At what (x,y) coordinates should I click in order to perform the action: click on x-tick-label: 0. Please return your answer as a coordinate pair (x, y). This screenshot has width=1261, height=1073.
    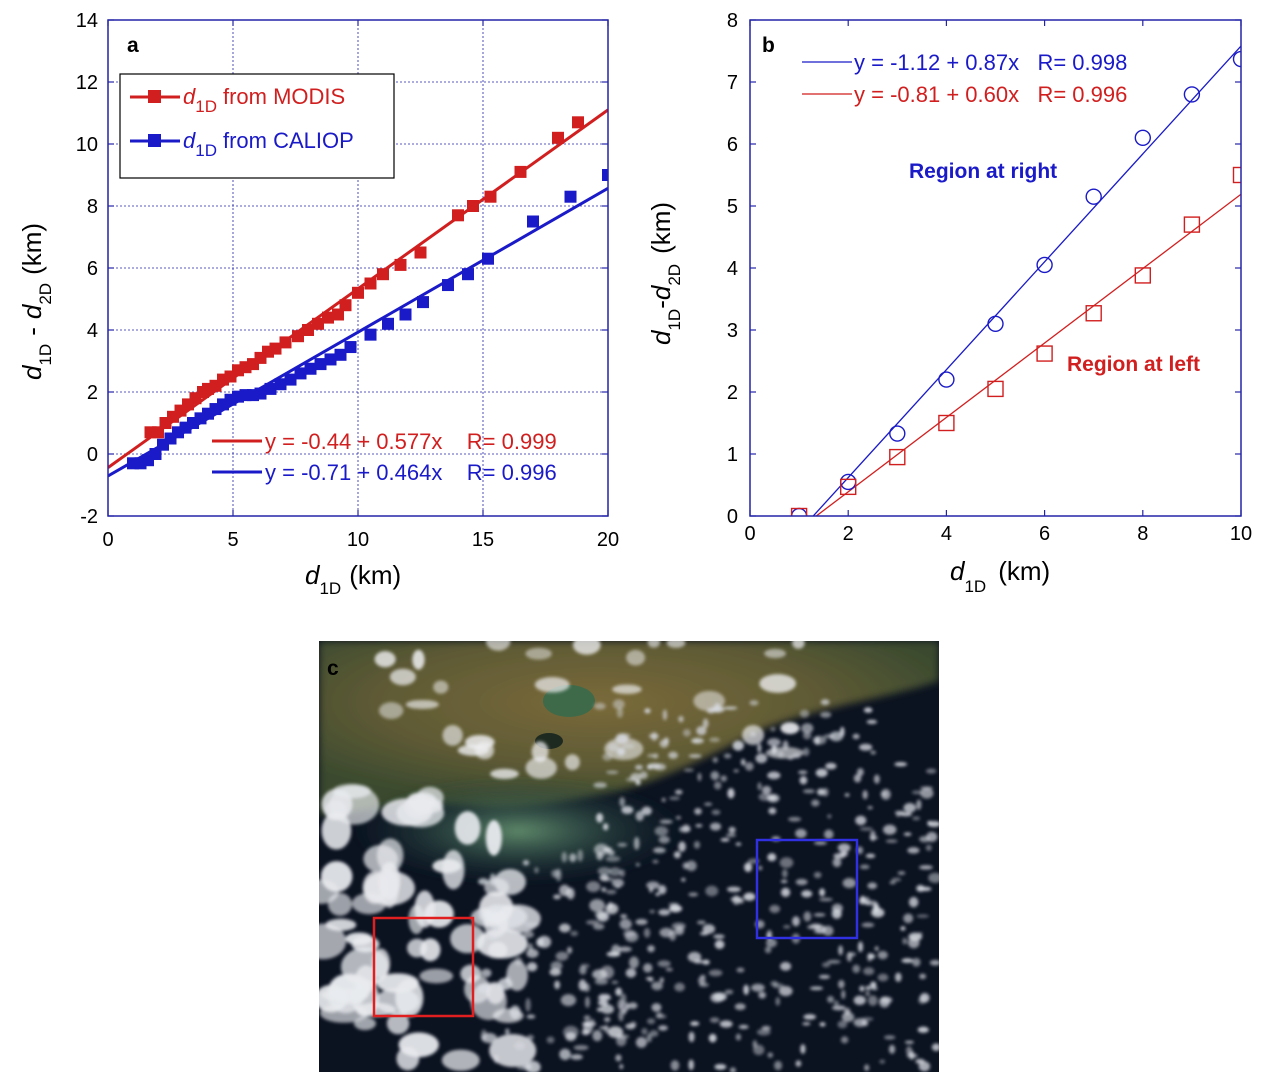
    Looking at the image, I should click on (749, 534).